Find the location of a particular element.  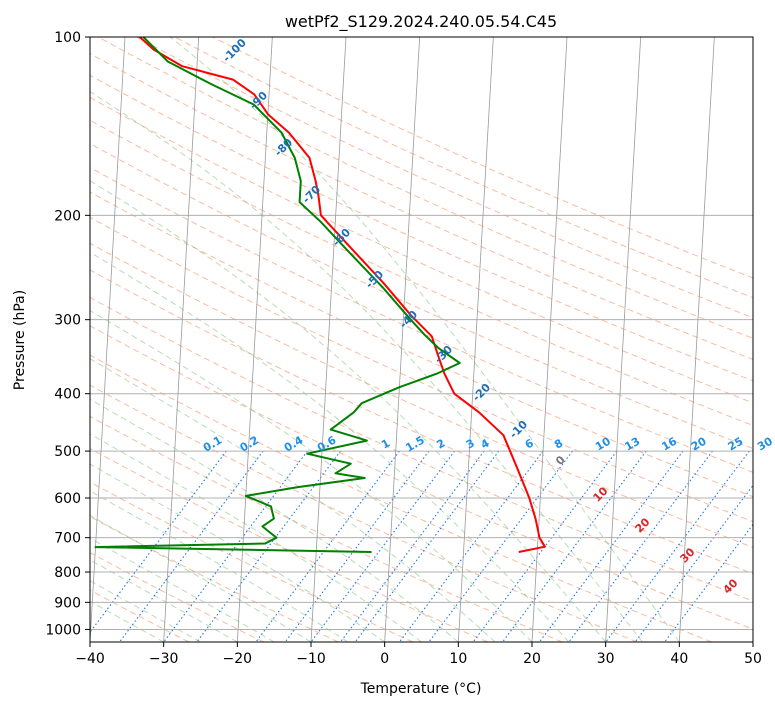

x-tick-label: 30 is located at coordinates (606, 659).